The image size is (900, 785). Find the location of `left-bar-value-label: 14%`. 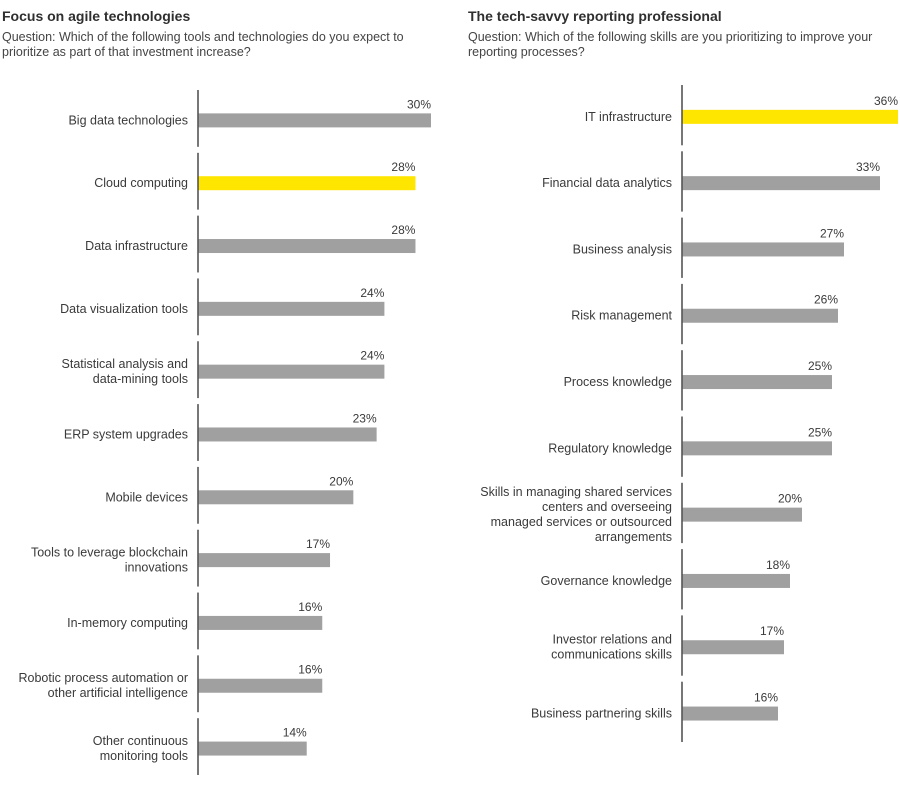

left-bar-value-label: 14% is located at coordinates (295, 733).